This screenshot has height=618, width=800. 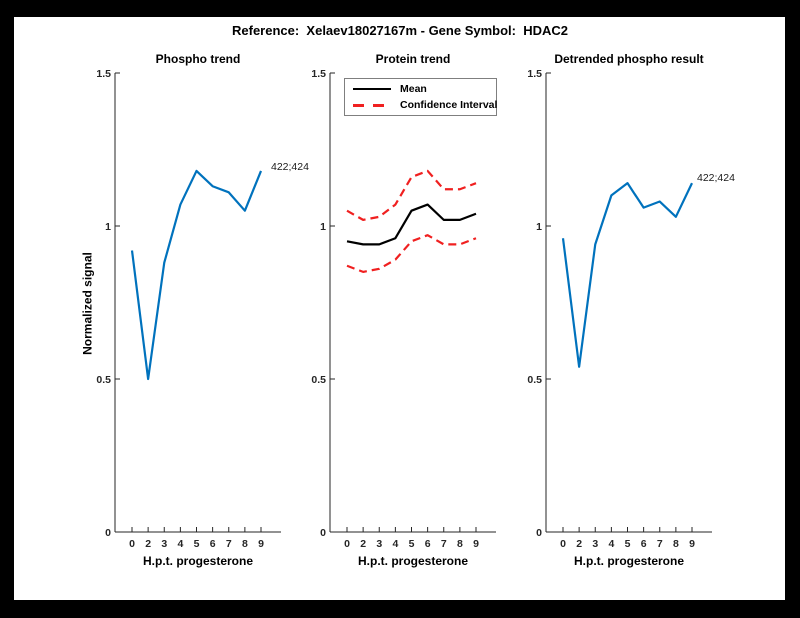 I want to click on legend-item-confidence-interval: Confidence Interval, so click(x=421, y=105).